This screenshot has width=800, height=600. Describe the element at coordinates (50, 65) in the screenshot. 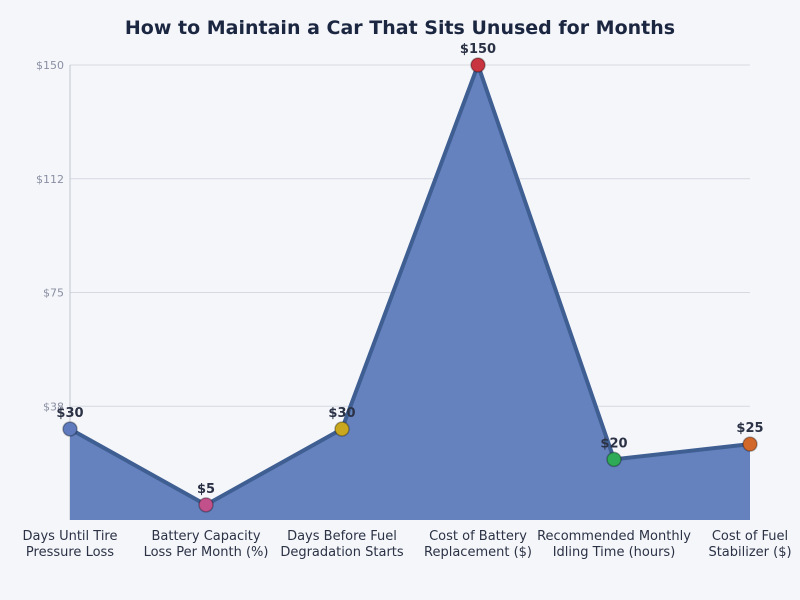

I see `y-tick-label: $150` at that location.